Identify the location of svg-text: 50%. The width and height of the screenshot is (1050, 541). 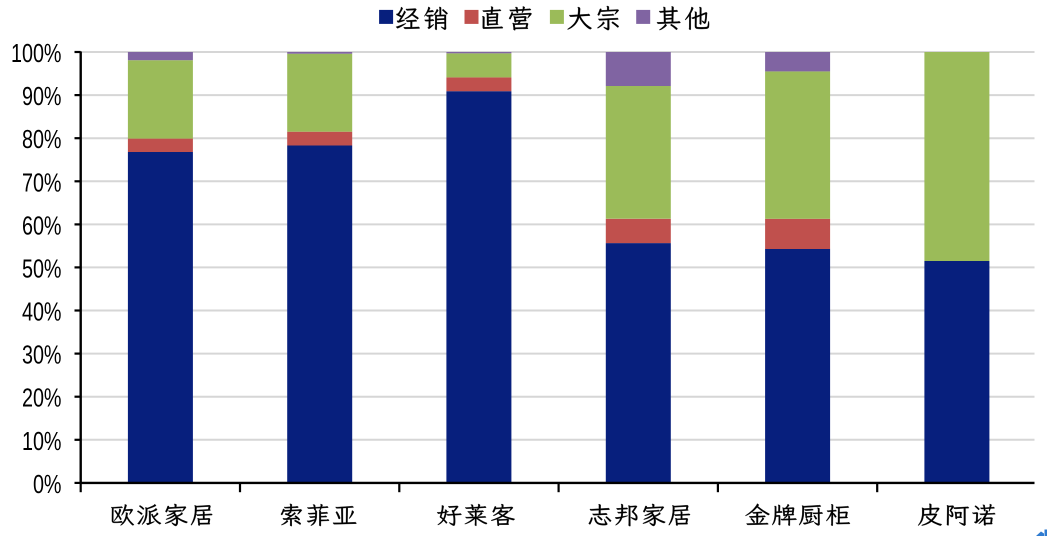
(42, 268).